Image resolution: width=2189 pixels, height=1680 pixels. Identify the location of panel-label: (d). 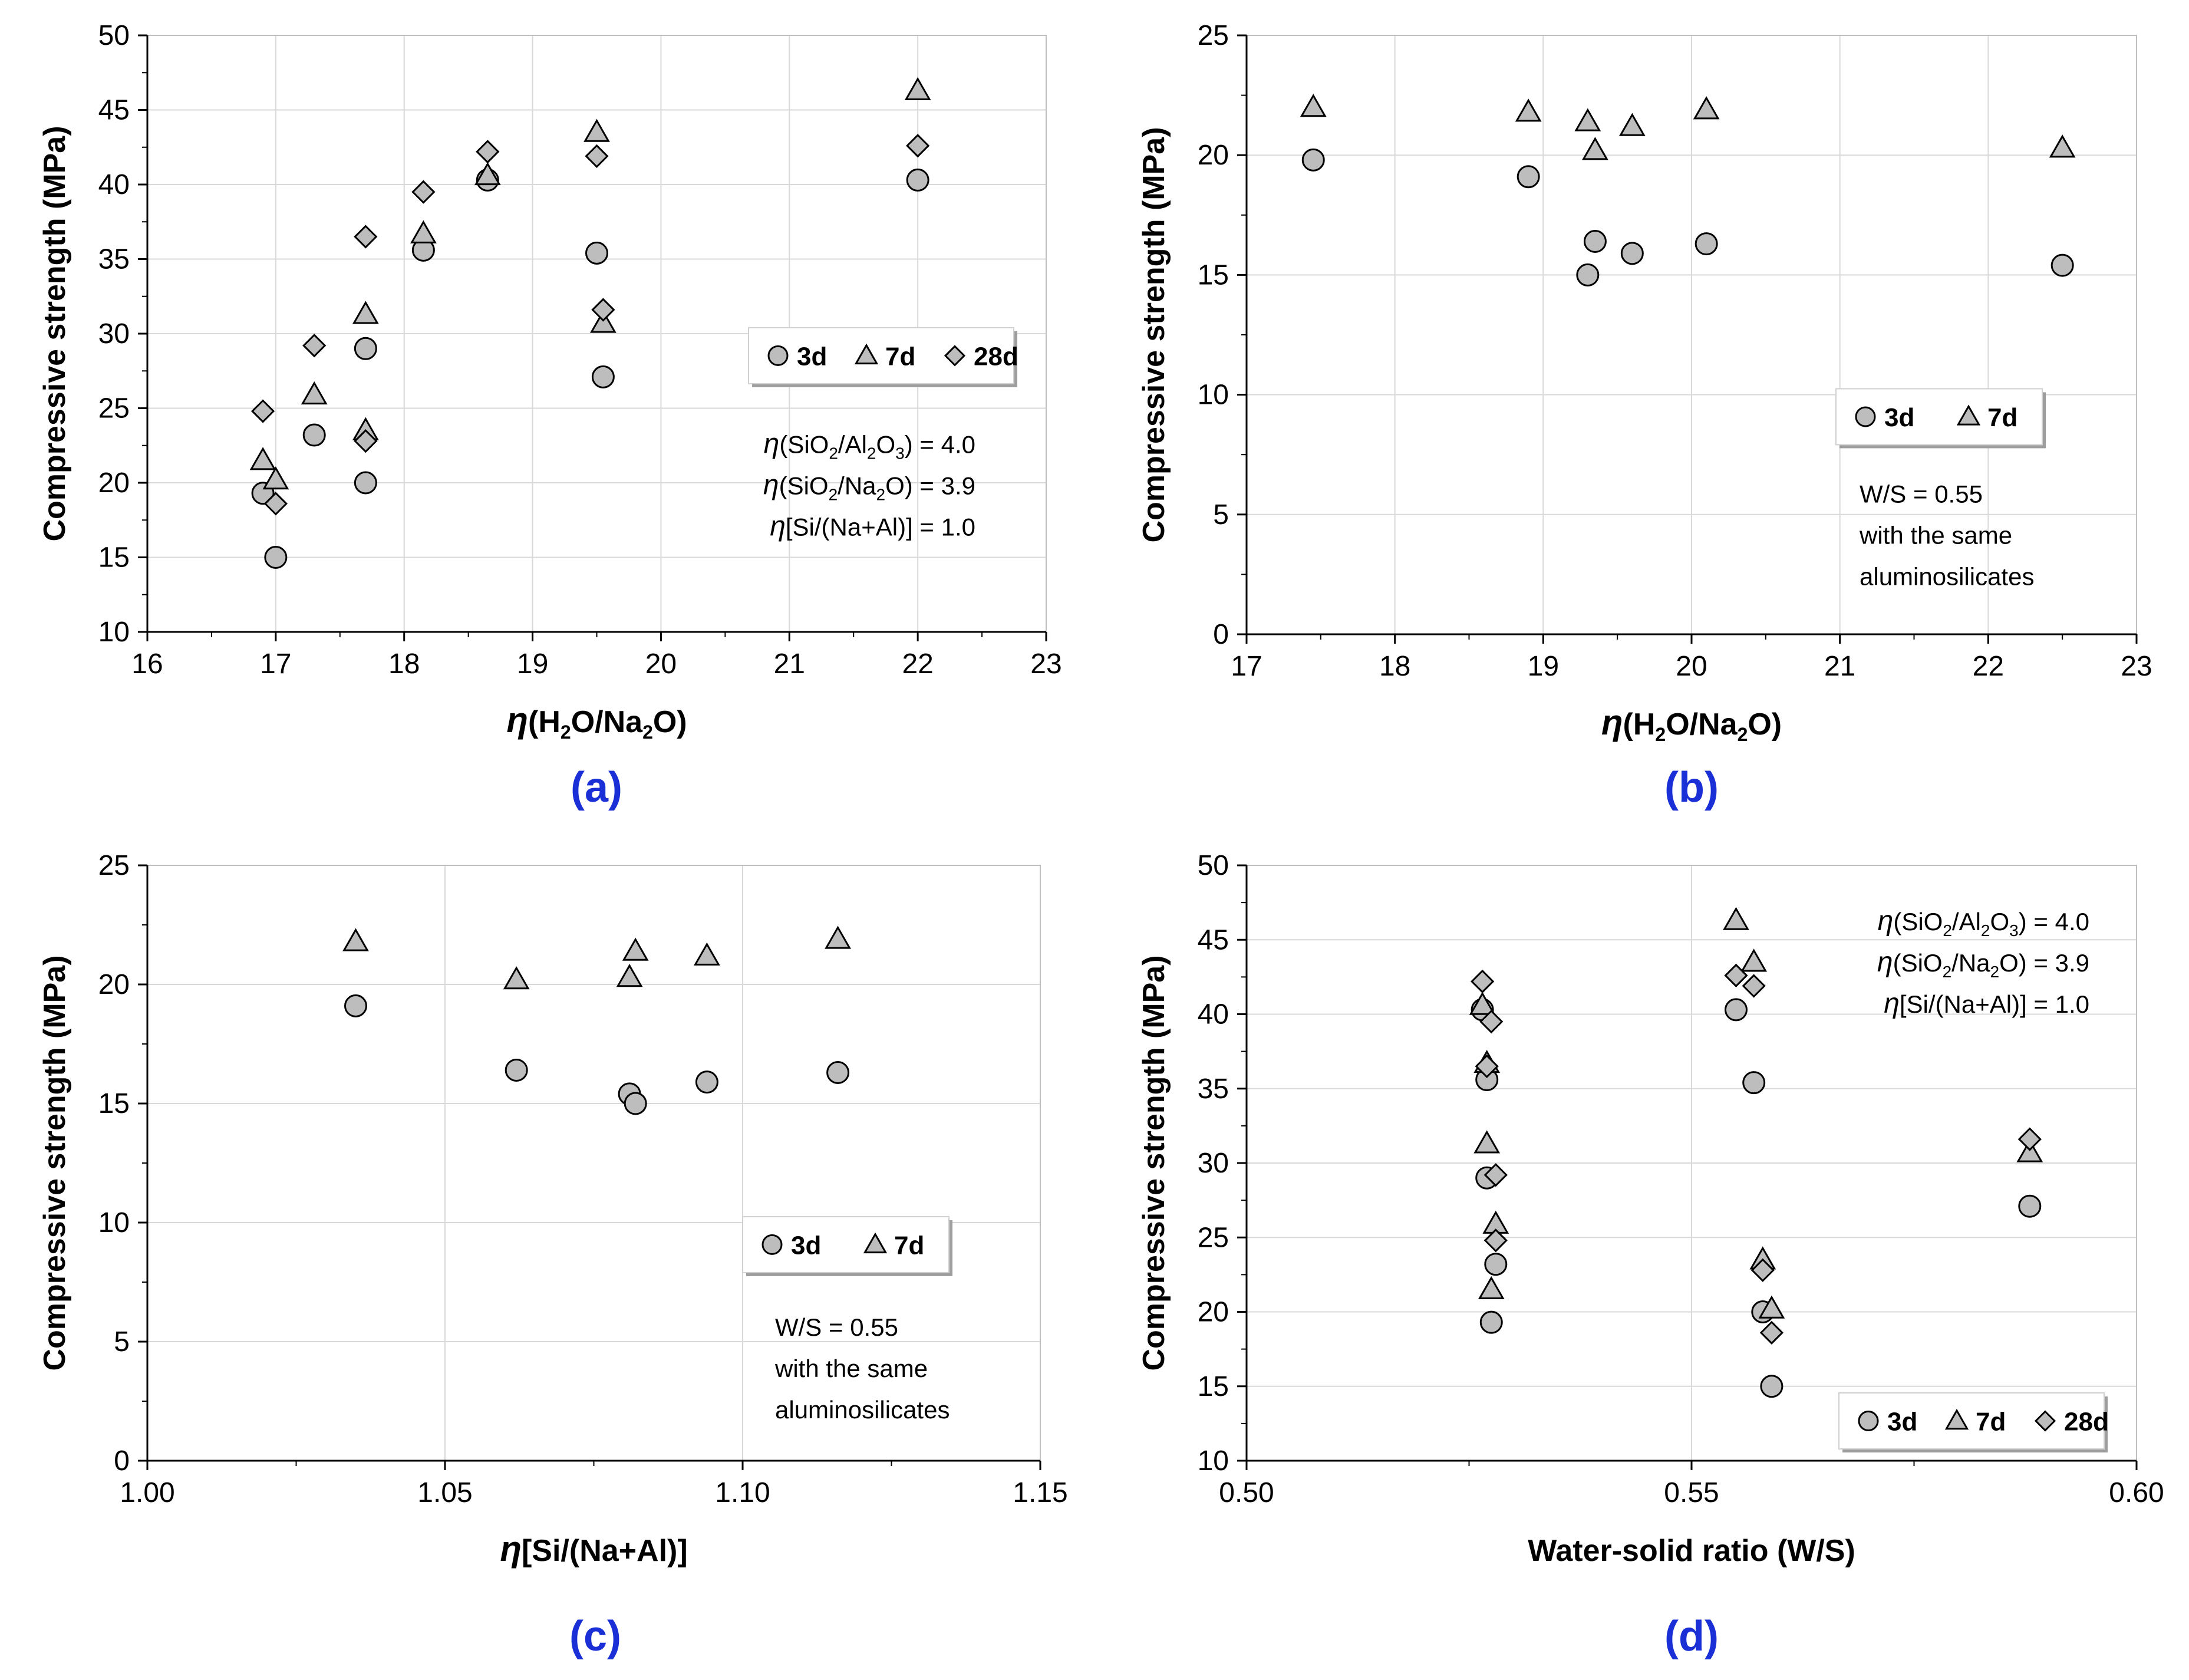
(1692, 1636).